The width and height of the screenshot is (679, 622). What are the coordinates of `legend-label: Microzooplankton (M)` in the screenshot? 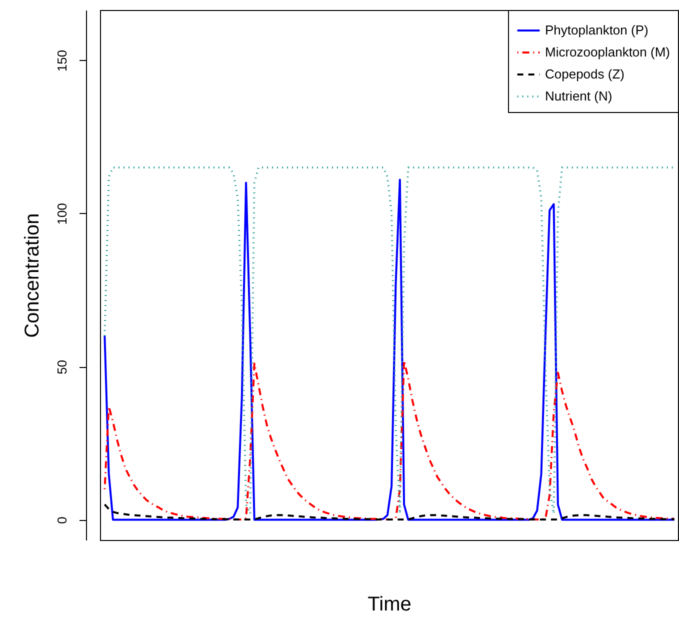 It's located at (607, 52).